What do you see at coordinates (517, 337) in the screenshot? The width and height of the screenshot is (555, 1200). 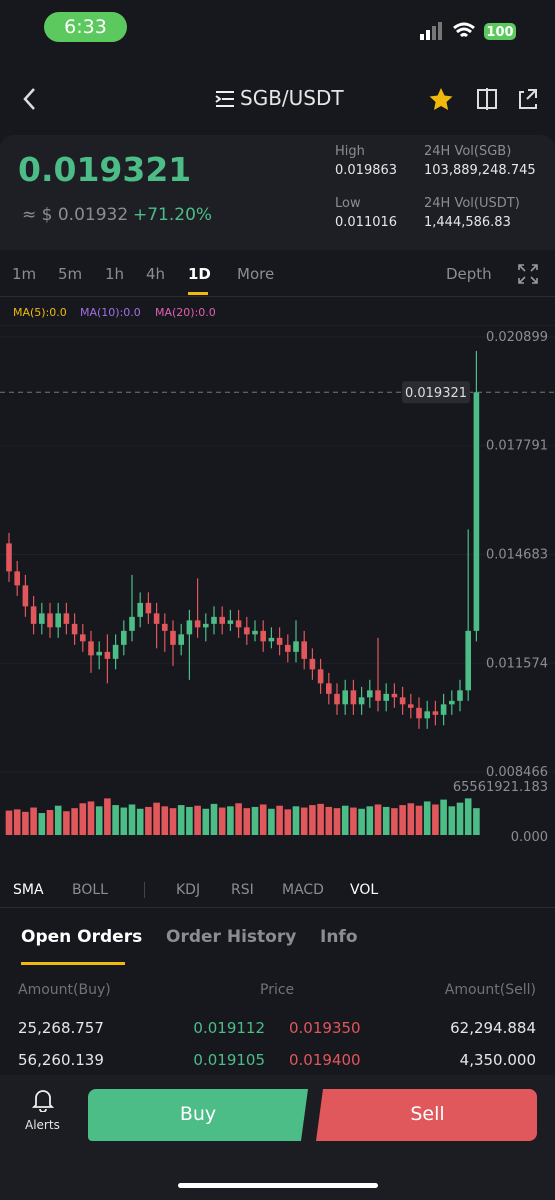 I see `y-tick-label: 0.020899` at bounding box center [517, 337].